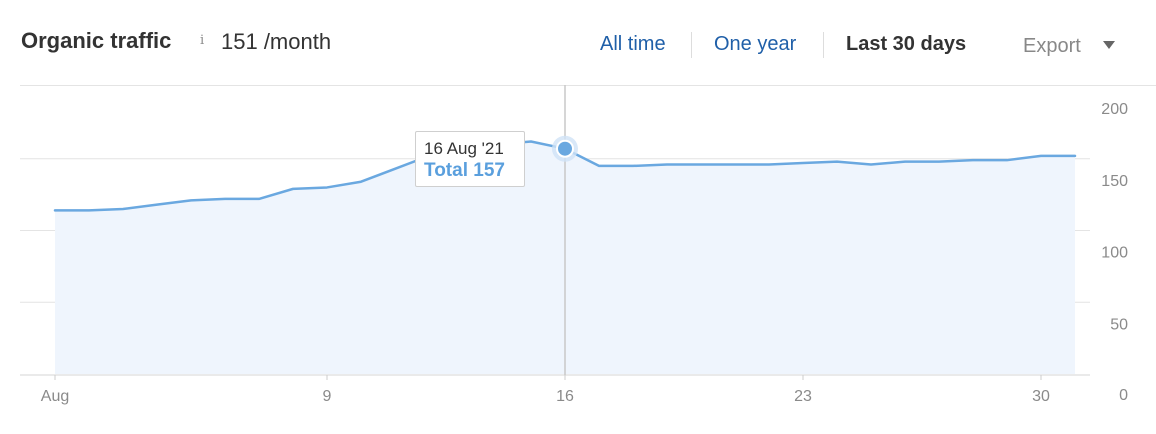 Image resolution: width=1156 pixels, height=434 pixels. I want to click on x-tick-label-9: 9, so click(327, 396).